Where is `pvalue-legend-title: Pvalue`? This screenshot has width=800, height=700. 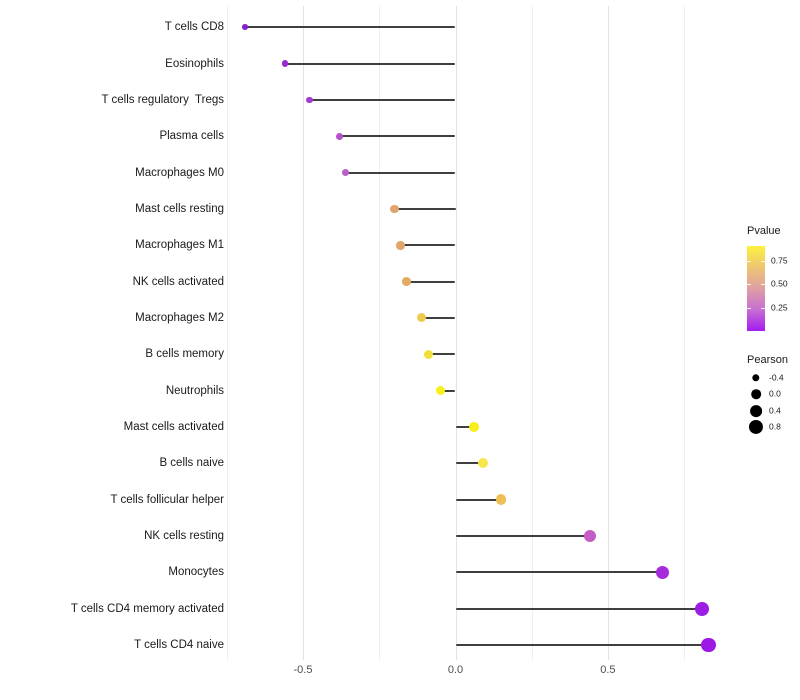
pvalue-legend-title: Pvalue is located at coordinates (764, 231).